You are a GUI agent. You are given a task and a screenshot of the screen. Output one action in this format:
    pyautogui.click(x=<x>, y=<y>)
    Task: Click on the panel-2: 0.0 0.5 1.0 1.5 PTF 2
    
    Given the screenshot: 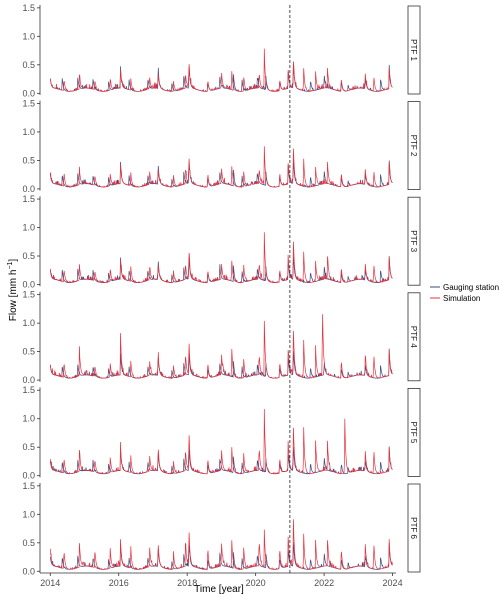 What is the action you would take?
    pyautogui.click(x=221, y=146)
    